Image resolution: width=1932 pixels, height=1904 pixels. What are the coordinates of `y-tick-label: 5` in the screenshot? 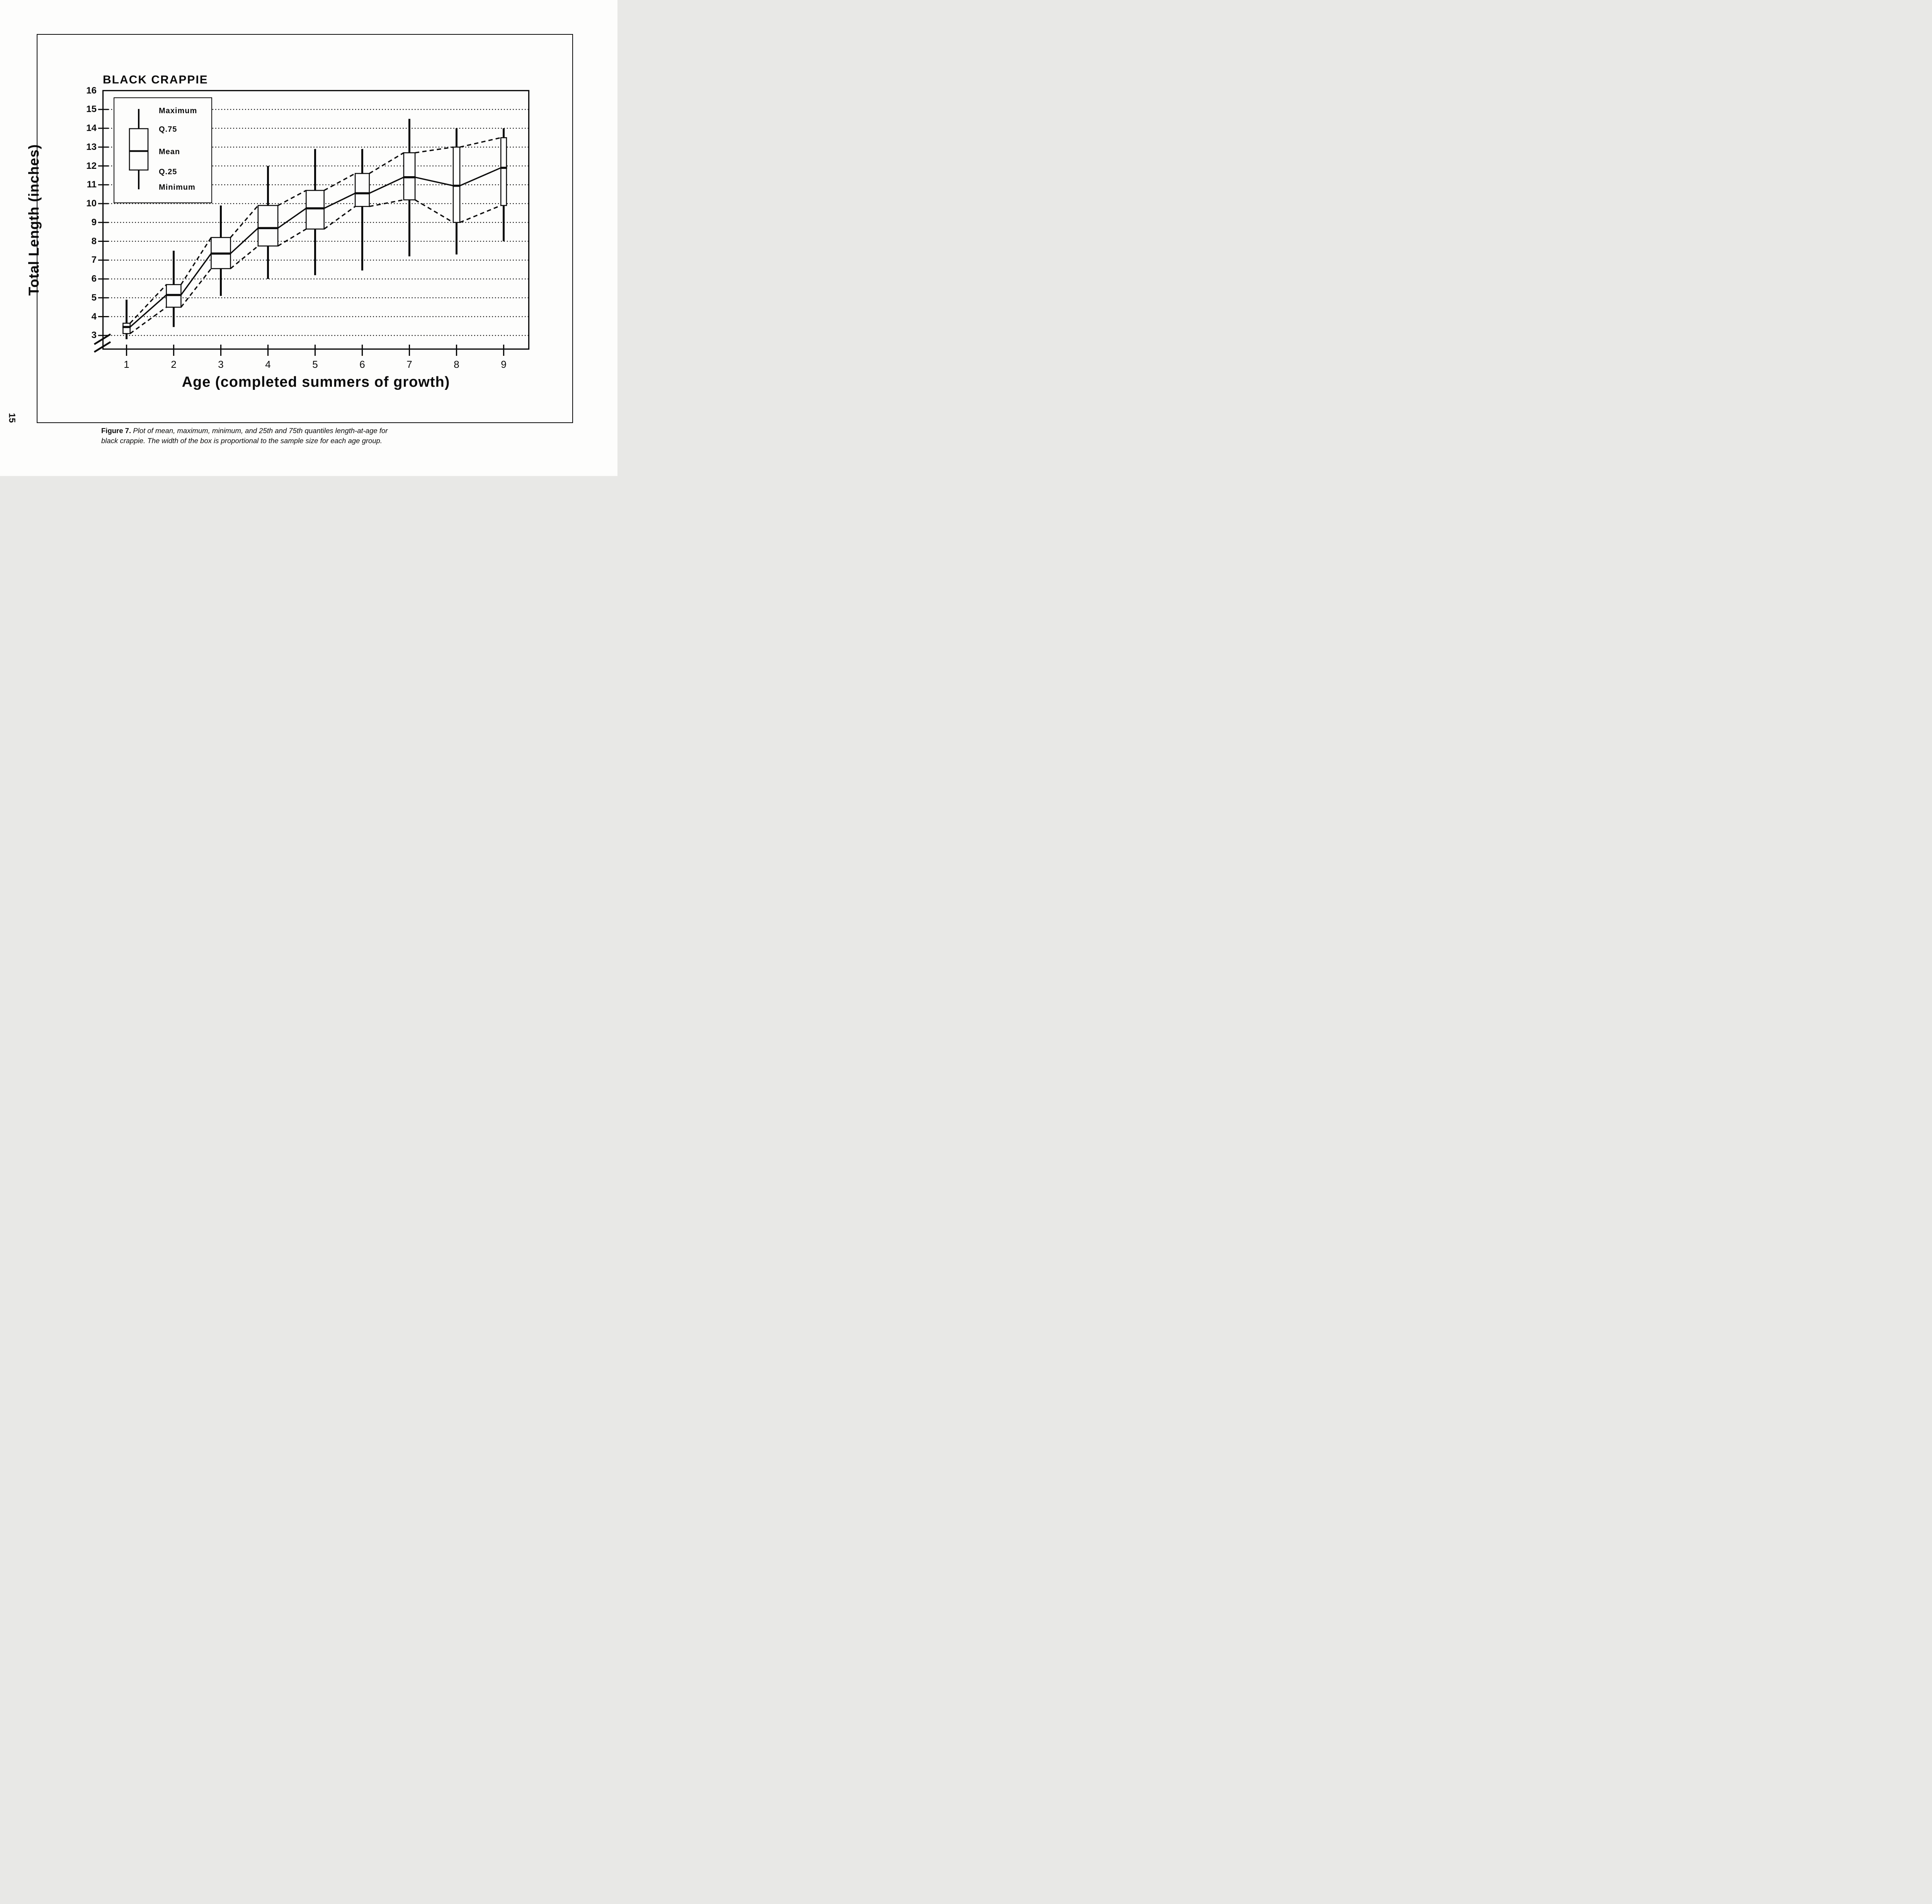 It's located at (94, 297).